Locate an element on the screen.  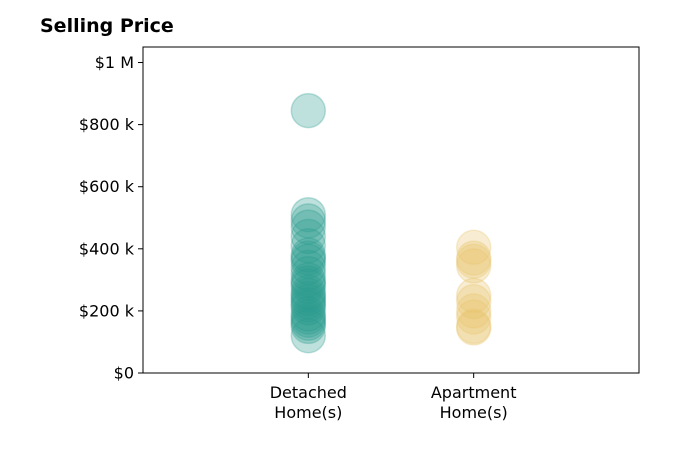
chart-title: Selling Price is located at coordinates (107, 26).